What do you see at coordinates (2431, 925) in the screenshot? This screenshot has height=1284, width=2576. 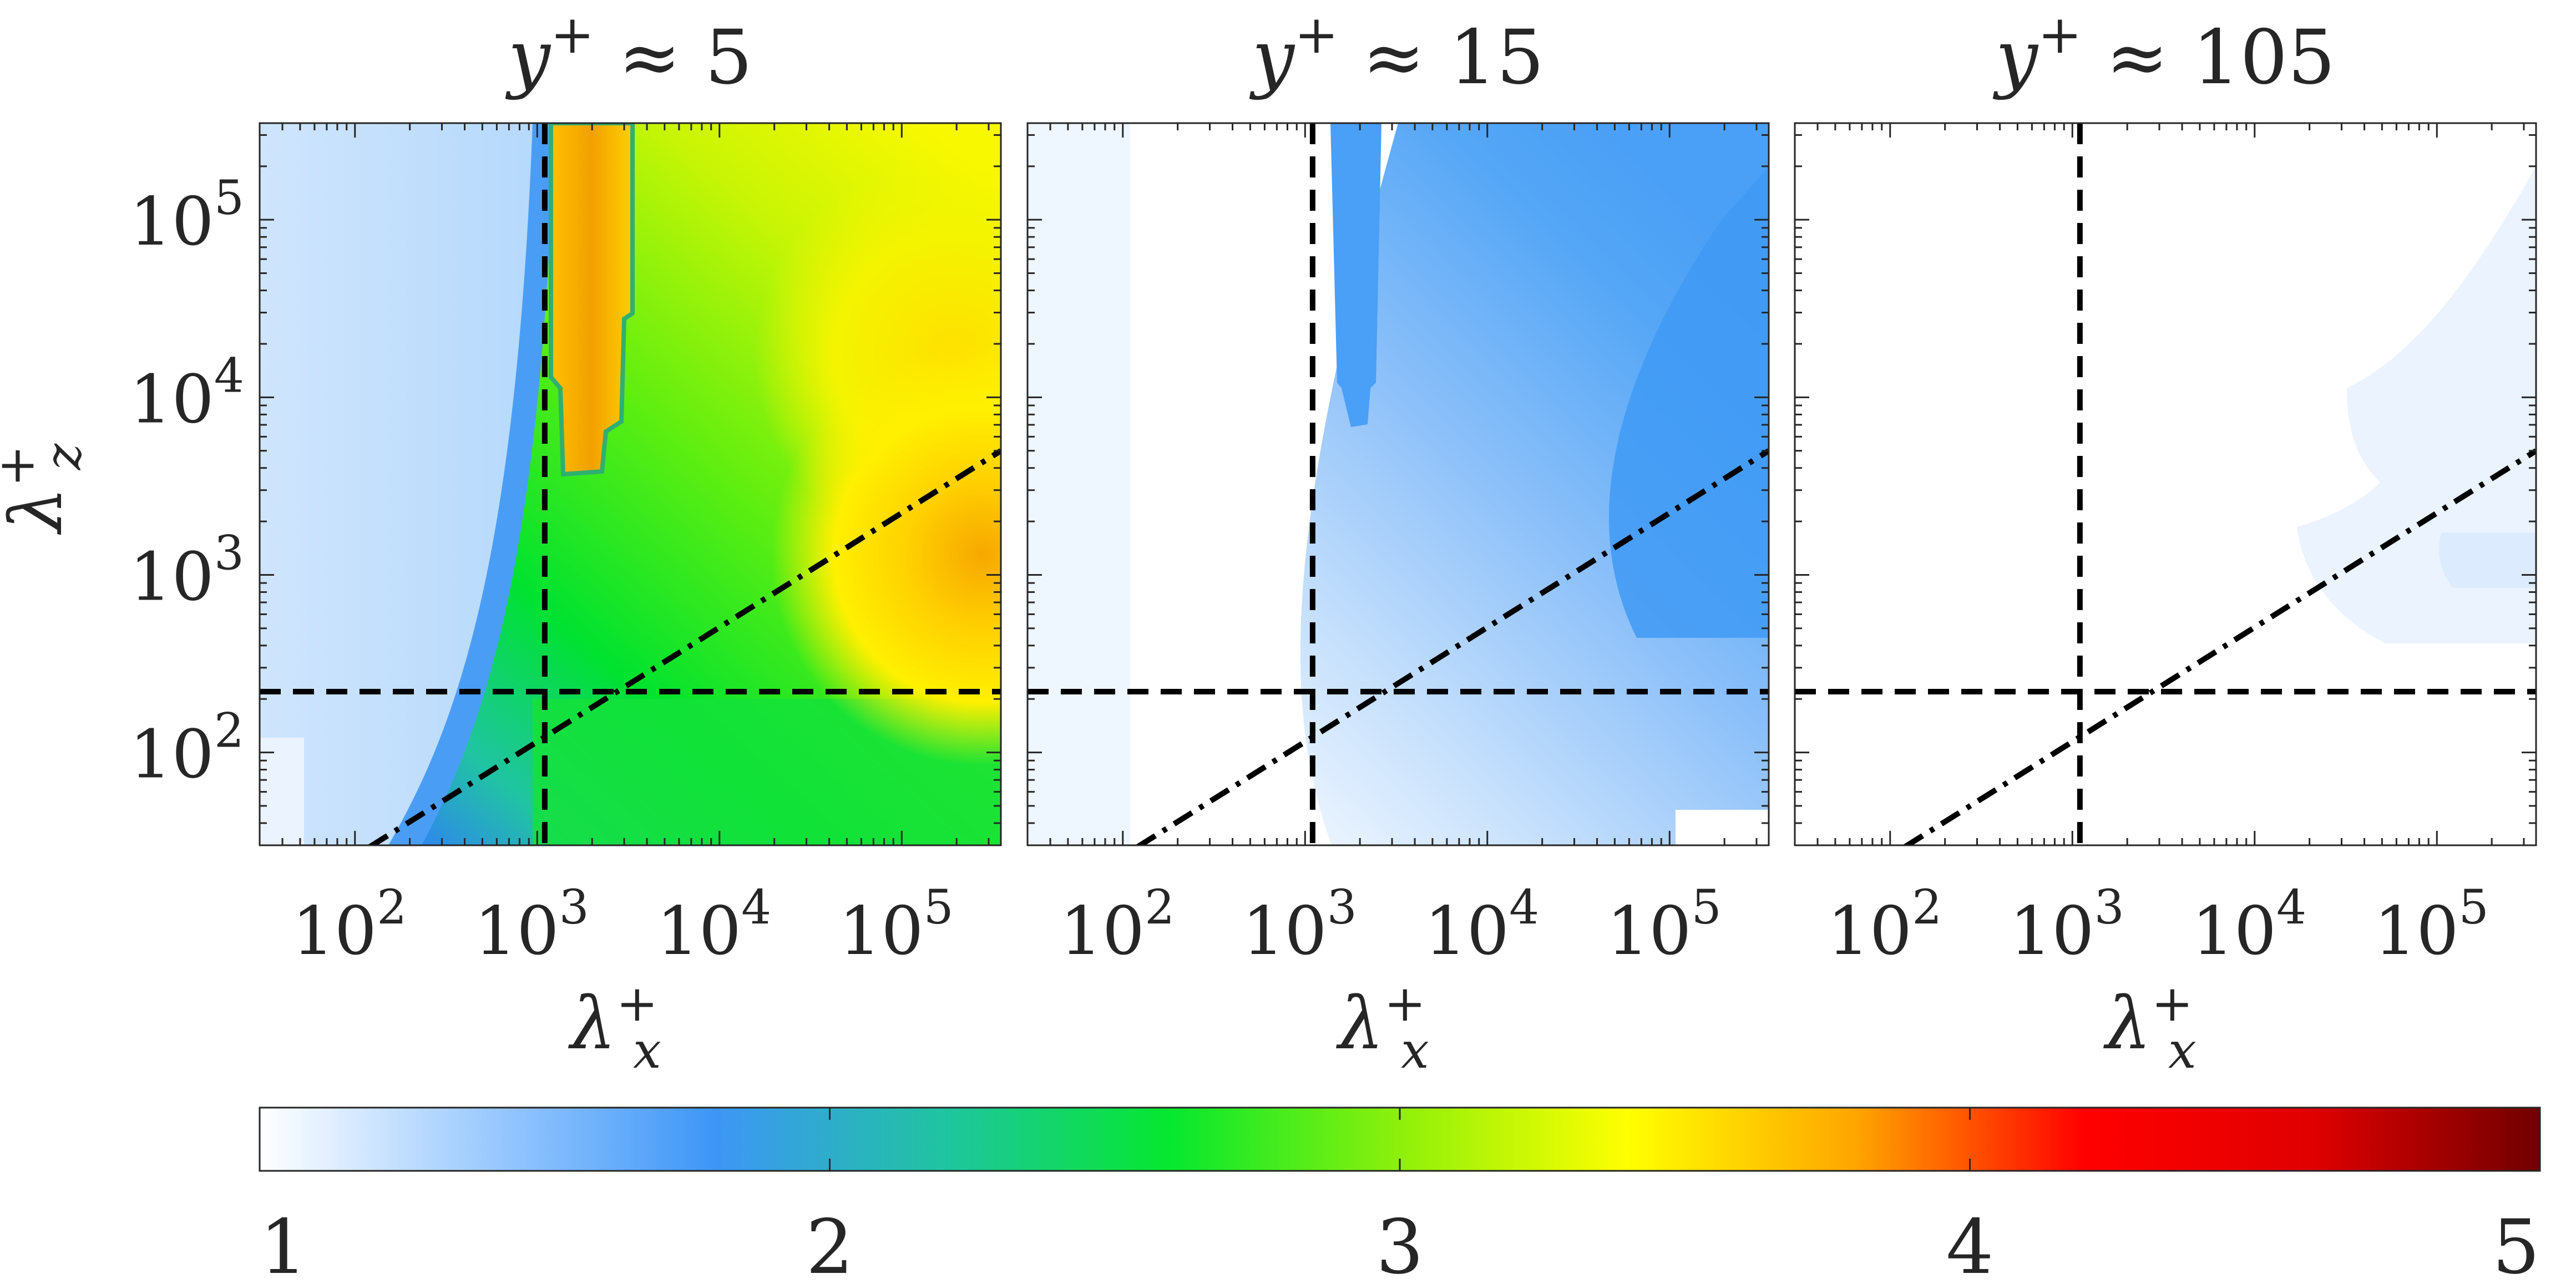 I see `x-tick-label-3-4: 10⁵` at bounding box center [2431, 925].